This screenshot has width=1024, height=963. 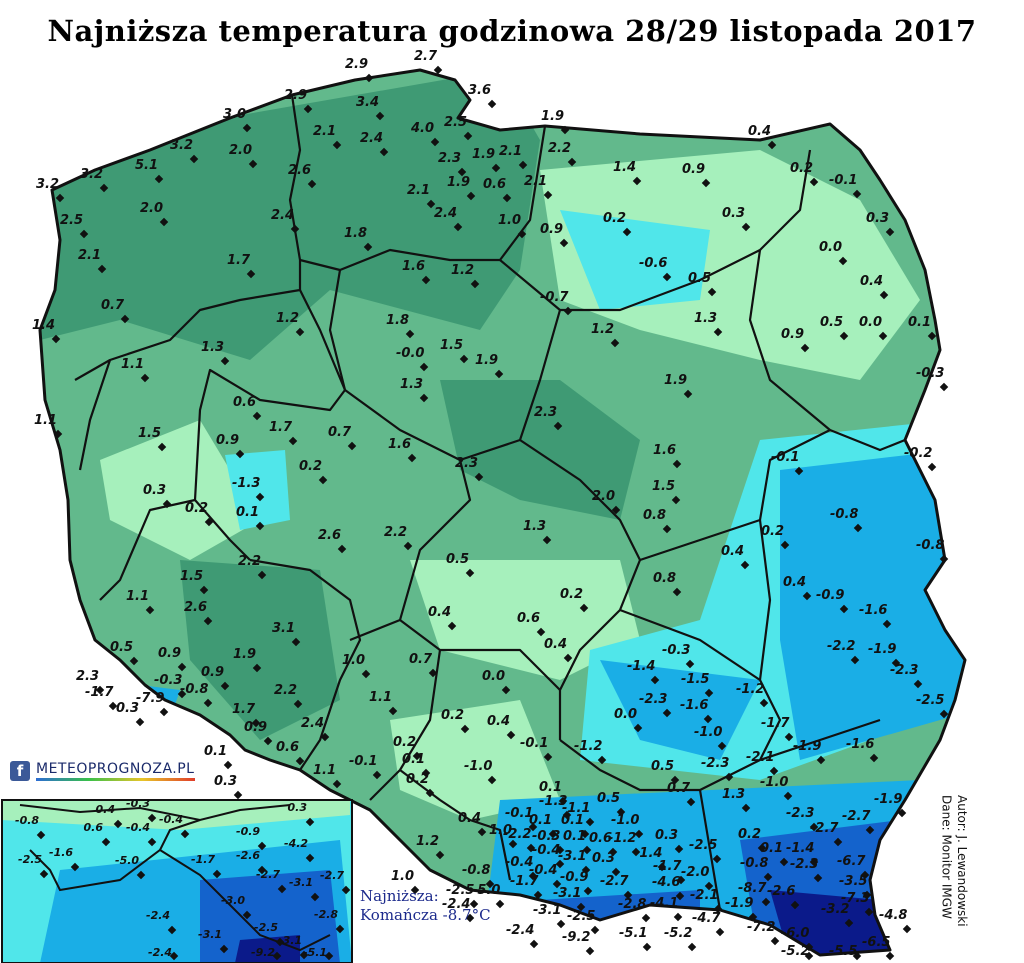 I want to click on station-value: -3.5, so click(x=853, y=881).